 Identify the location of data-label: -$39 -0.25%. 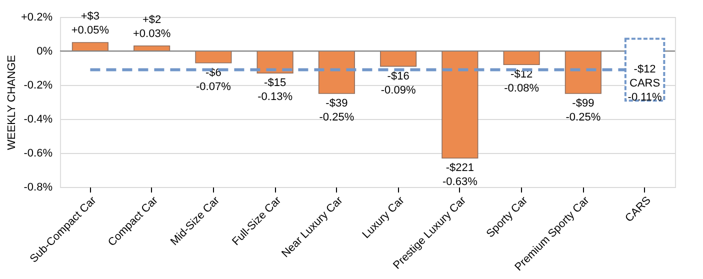
(336, 111).